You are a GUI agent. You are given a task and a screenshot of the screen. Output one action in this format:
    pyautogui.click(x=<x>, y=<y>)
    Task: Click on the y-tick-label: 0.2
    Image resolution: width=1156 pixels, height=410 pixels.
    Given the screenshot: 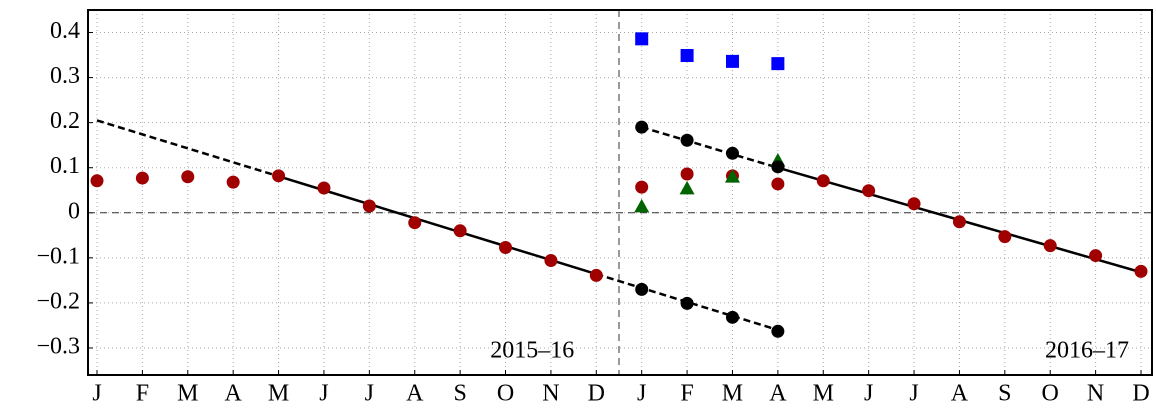 What is the action you would take?
    pyautogui.click(x=65, y=121)
    